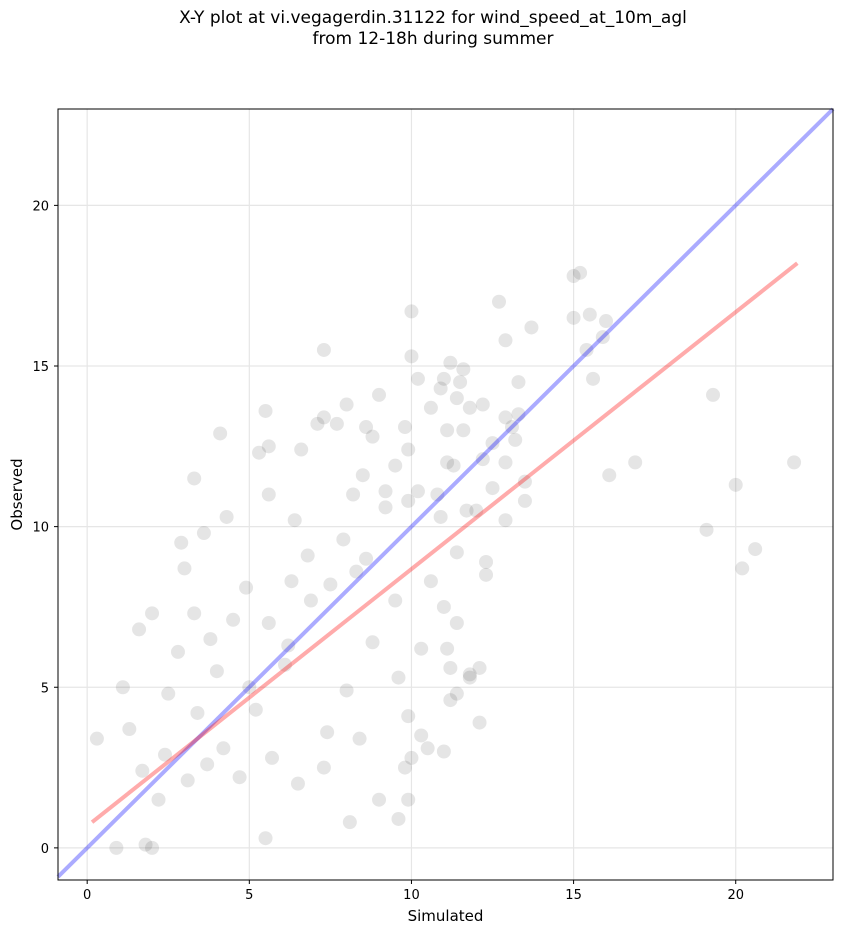 The height and width of the screenshot is (934, 843). Describe the element at coordinates (17, 494) in the screenshot. I see `y-axis-label: Observed` at that location.